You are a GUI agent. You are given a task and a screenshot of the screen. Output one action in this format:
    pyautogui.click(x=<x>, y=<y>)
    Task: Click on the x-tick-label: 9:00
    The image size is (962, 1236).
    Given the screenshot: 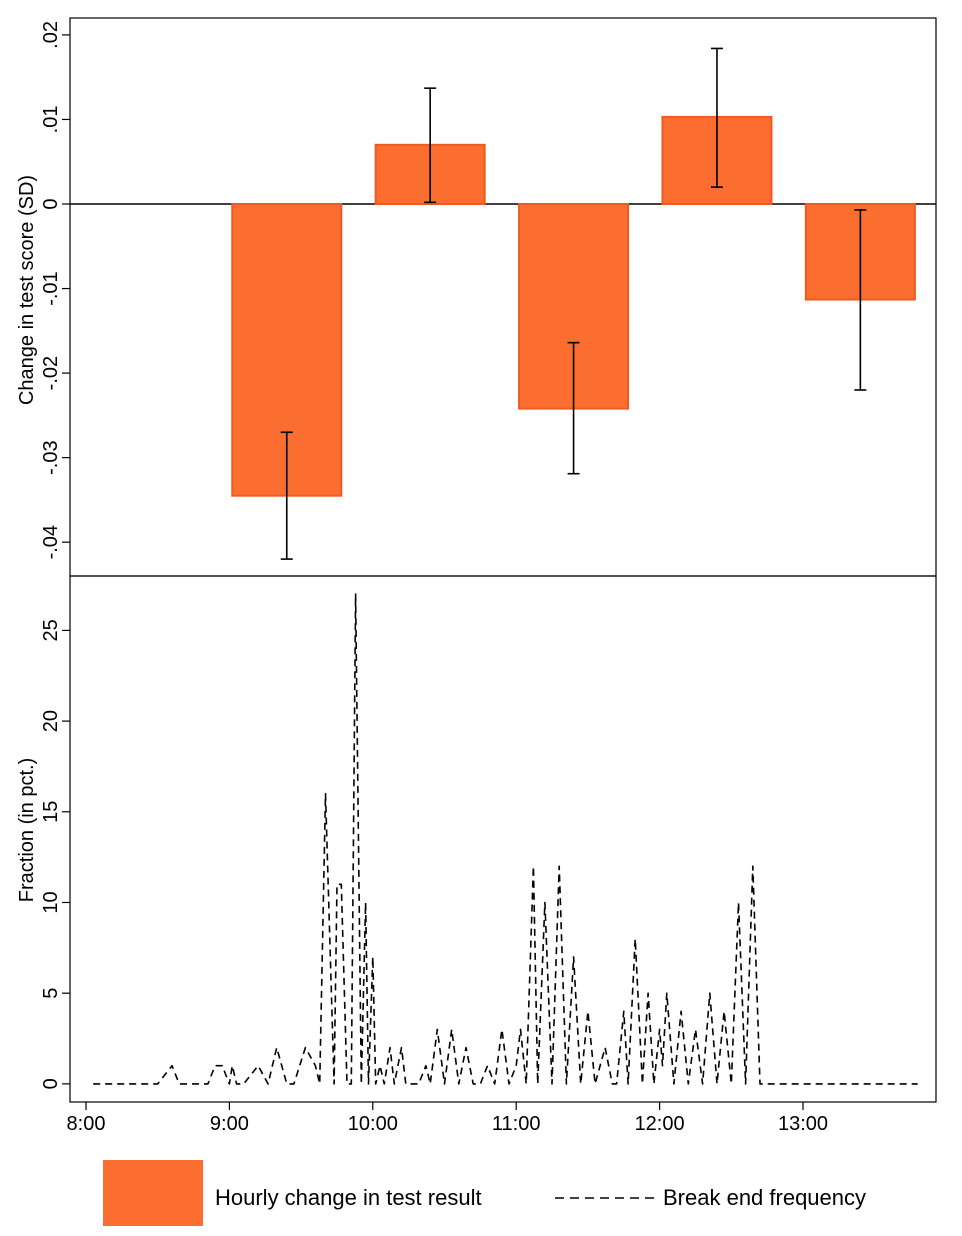 What is the action you would take?
    pyautogui.click(x=229, y=1124)
    